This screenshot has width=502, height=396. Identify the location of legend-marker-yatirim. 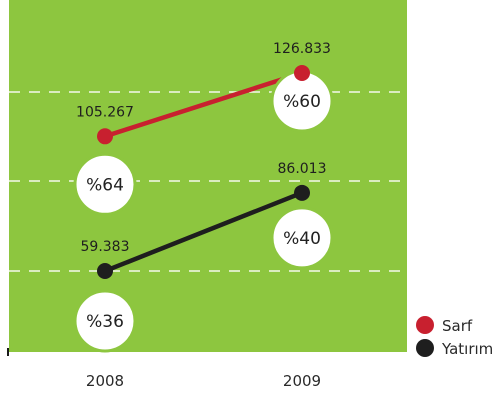
(425, 348).